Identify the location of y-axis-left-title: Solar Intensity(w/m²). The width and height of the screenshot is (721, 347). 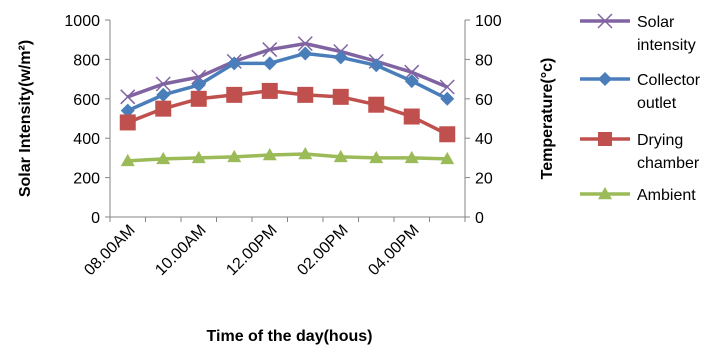
(25, 118).